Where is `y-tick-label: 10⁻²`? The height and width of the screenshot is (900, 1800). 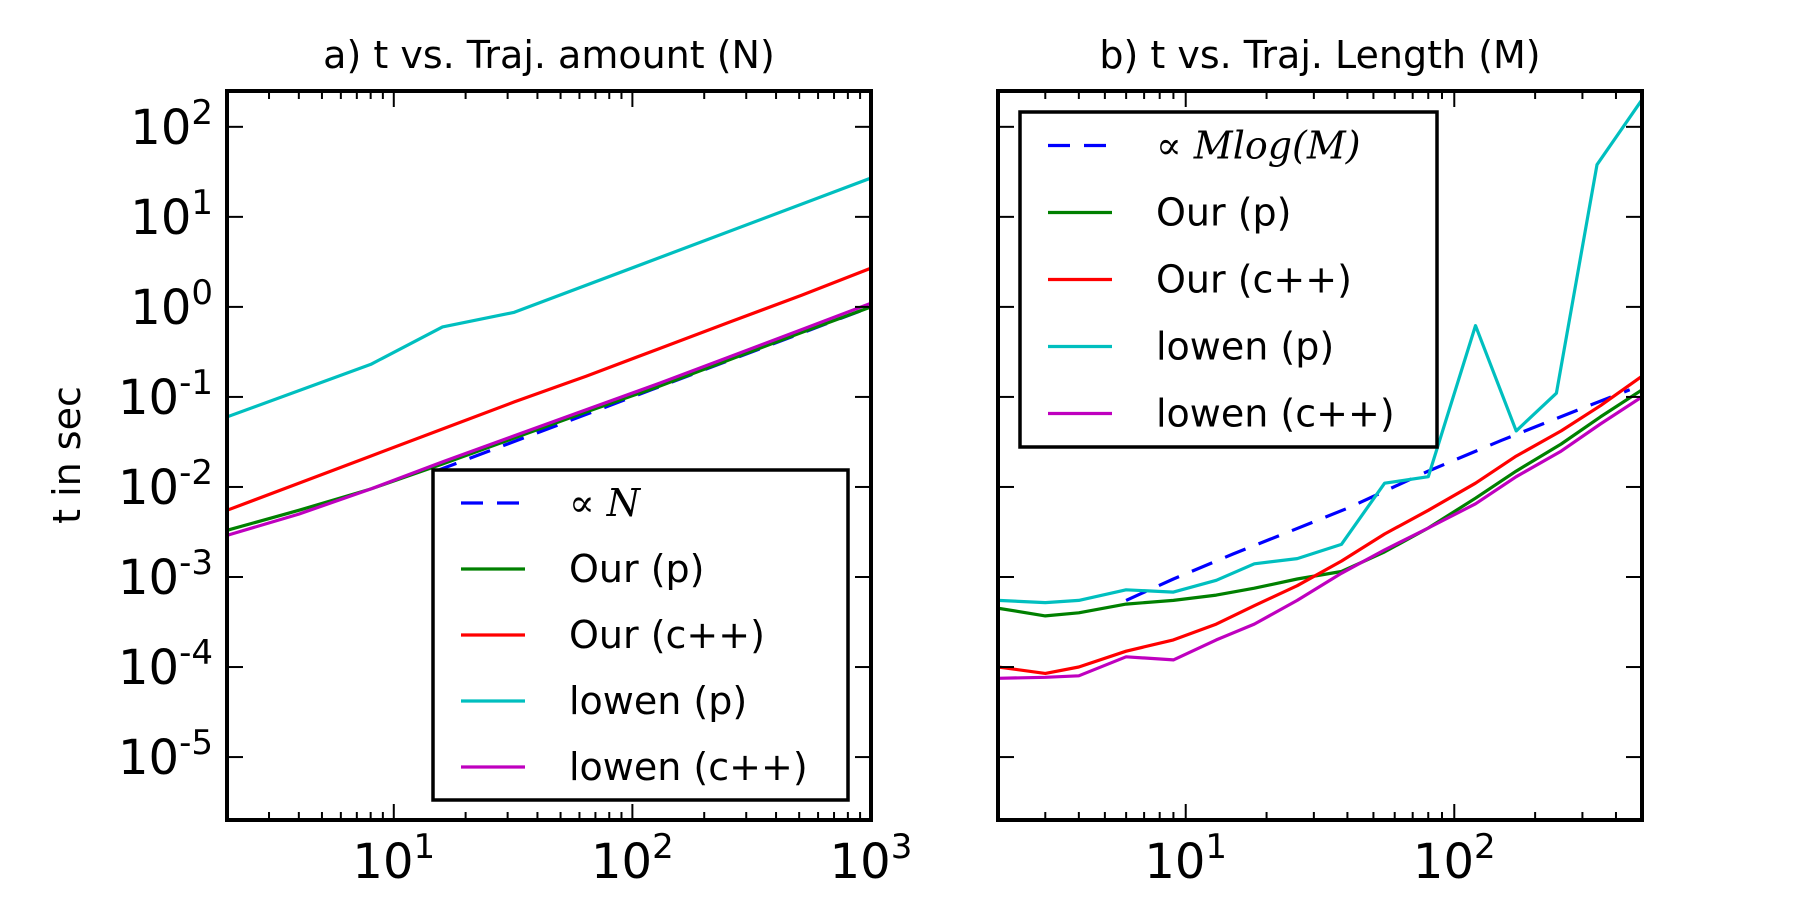 y-tick-label: 10⁻² is located at coordinates (165, 484).